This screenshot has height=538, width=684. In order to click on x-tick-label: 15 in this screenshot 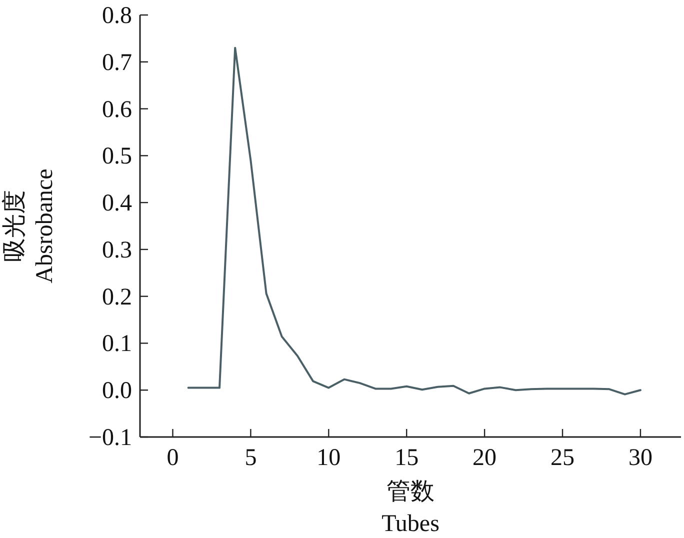, I will do `click(406, 458)`.